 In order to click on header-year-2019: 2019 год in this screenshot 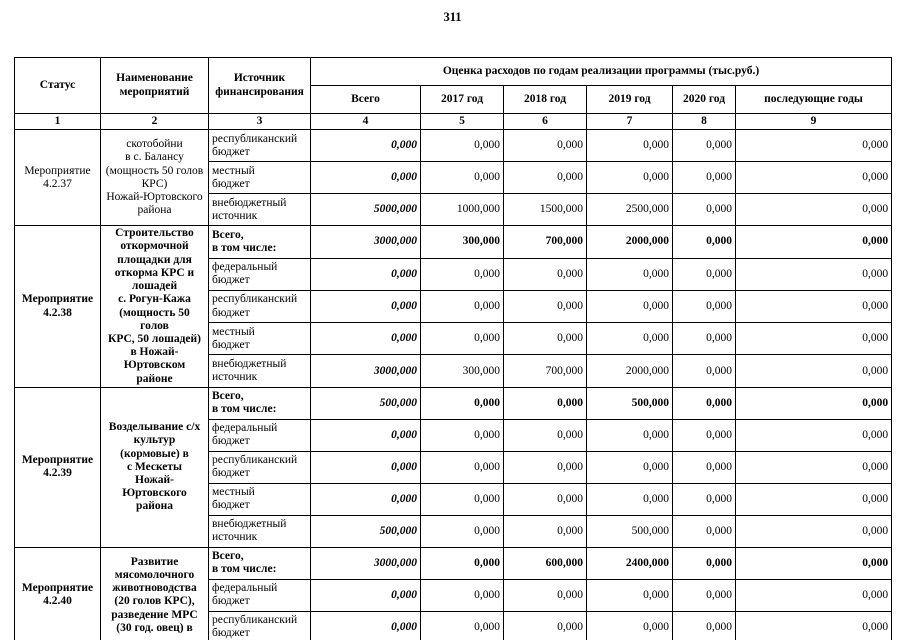, I will do `click(629, 99)`.